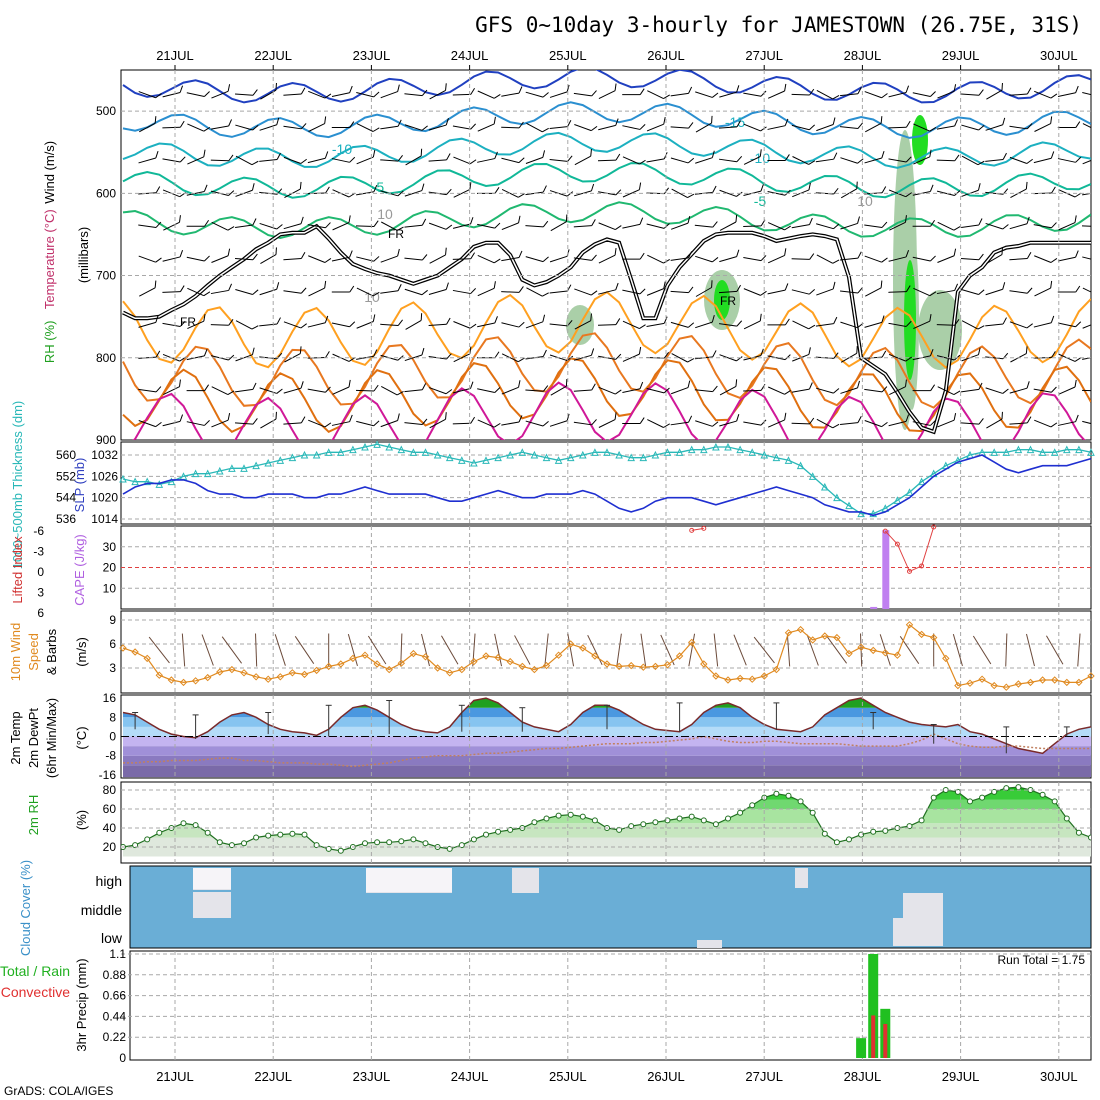  I want to click on rh-band, so click(906, 795).